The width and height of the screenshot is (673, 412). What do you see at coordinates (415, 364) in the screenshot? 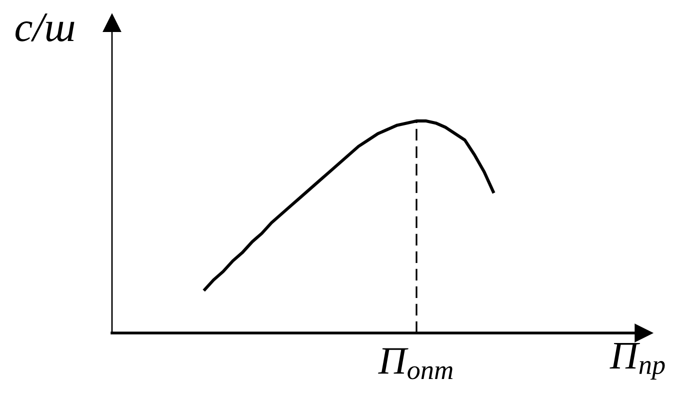
I see `text: П$_{опт}$` at bounding box center [415, 364].